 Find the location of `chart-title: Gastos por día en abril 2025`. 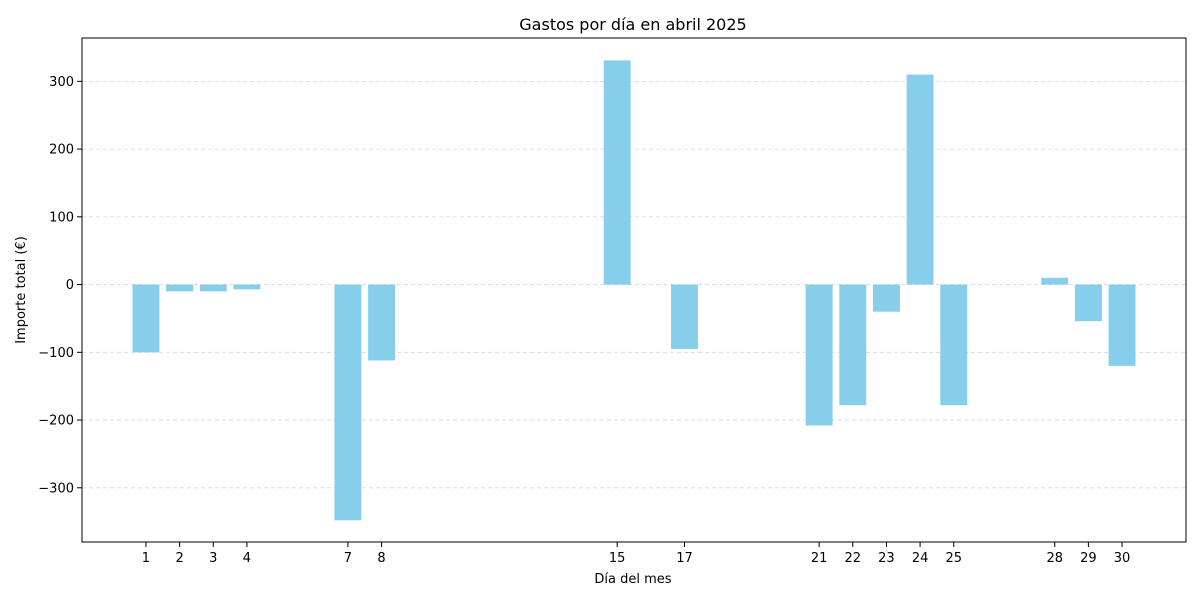

chart-title: Gastos por día en abril 2025 is located at coordinates (632, 24).